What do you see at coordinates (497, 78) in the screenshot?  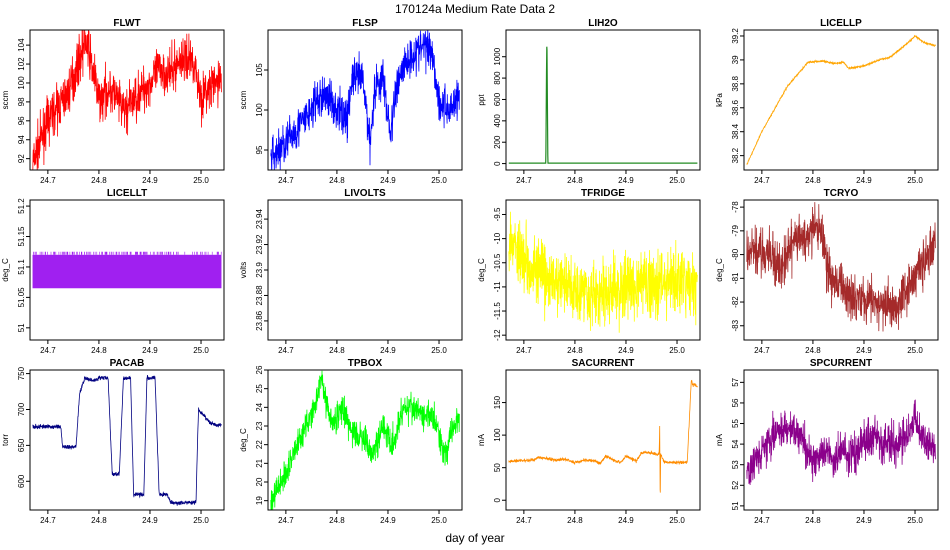 I see `y-tick-label: 800` at bounding box center [497, 78].